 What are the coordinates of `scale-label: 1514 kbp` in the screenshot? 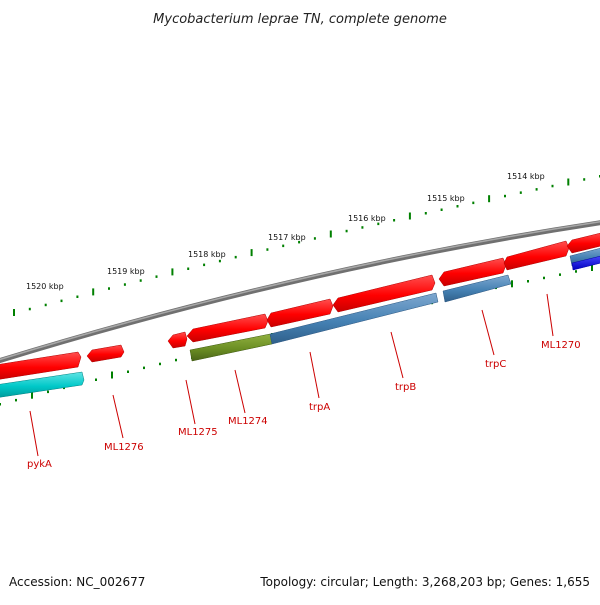 It's located at (526, 176).